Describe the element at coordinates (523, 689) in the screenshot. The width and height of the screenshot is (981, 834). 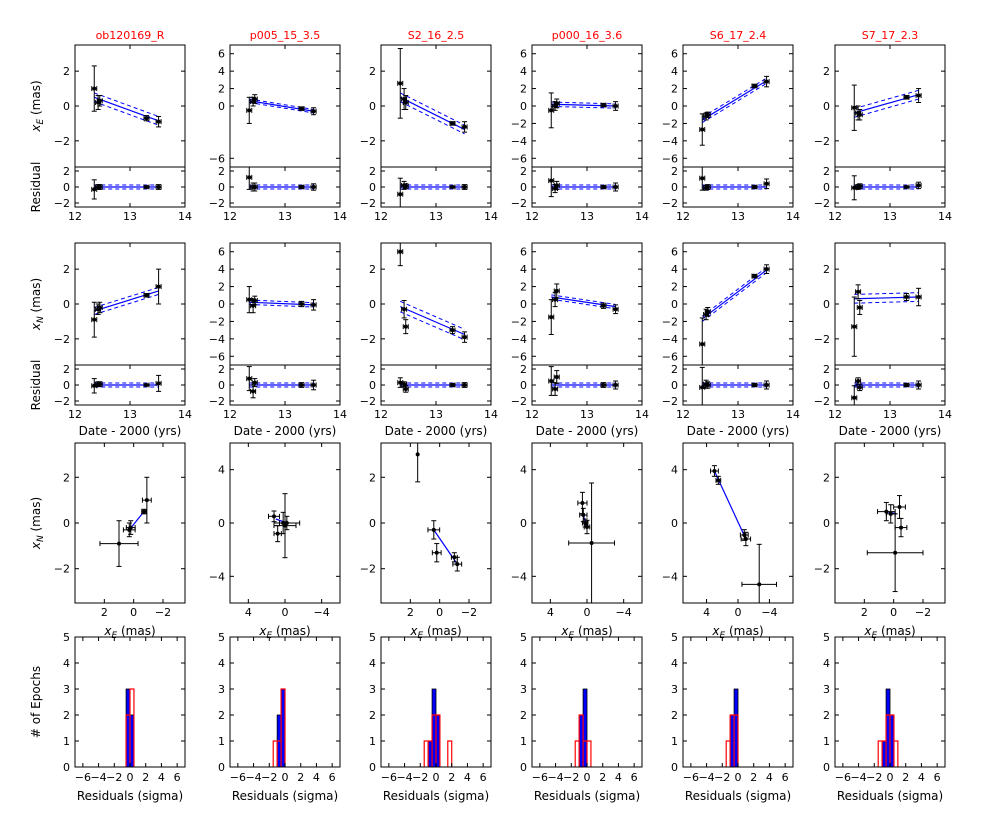
I see `y-tick-label: 3` at that location.